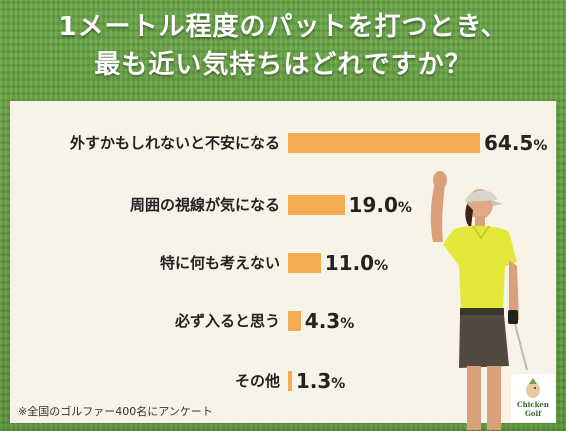 The image size is (566, 431). I want to click on chart-title-line-1: 1メートル程度のパットを打つとき、, so click(283, 27).